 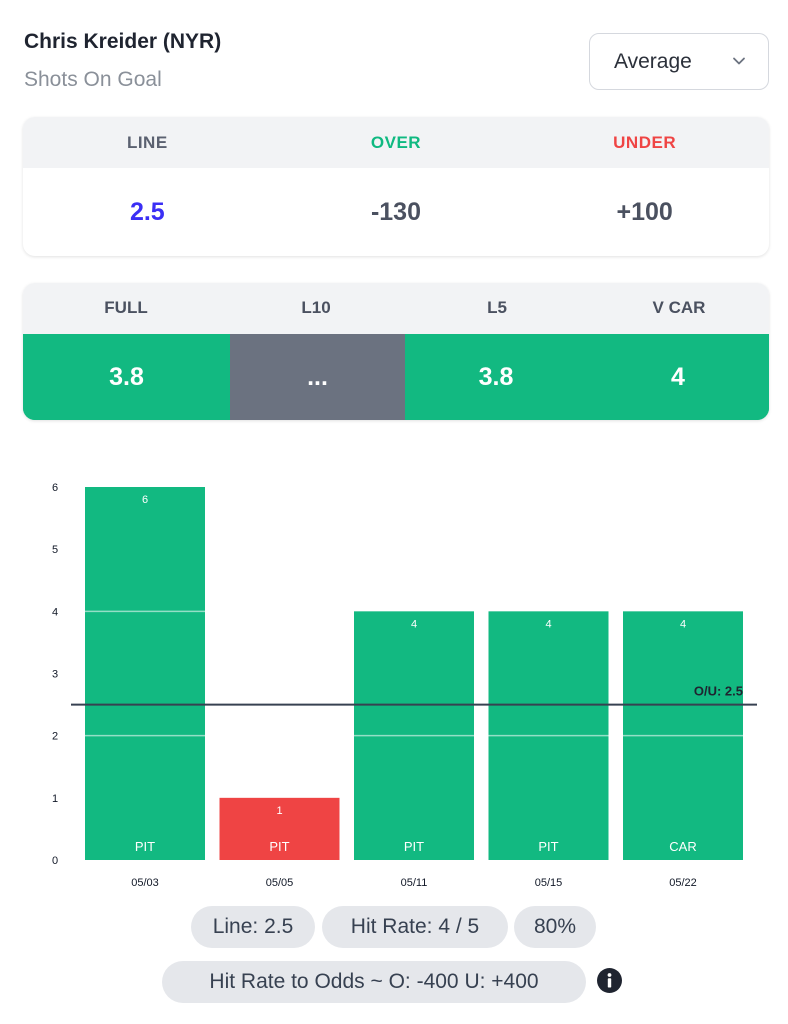 I want to click on player-name: Chris Kreider (NYR), so click(x=123, y=41).